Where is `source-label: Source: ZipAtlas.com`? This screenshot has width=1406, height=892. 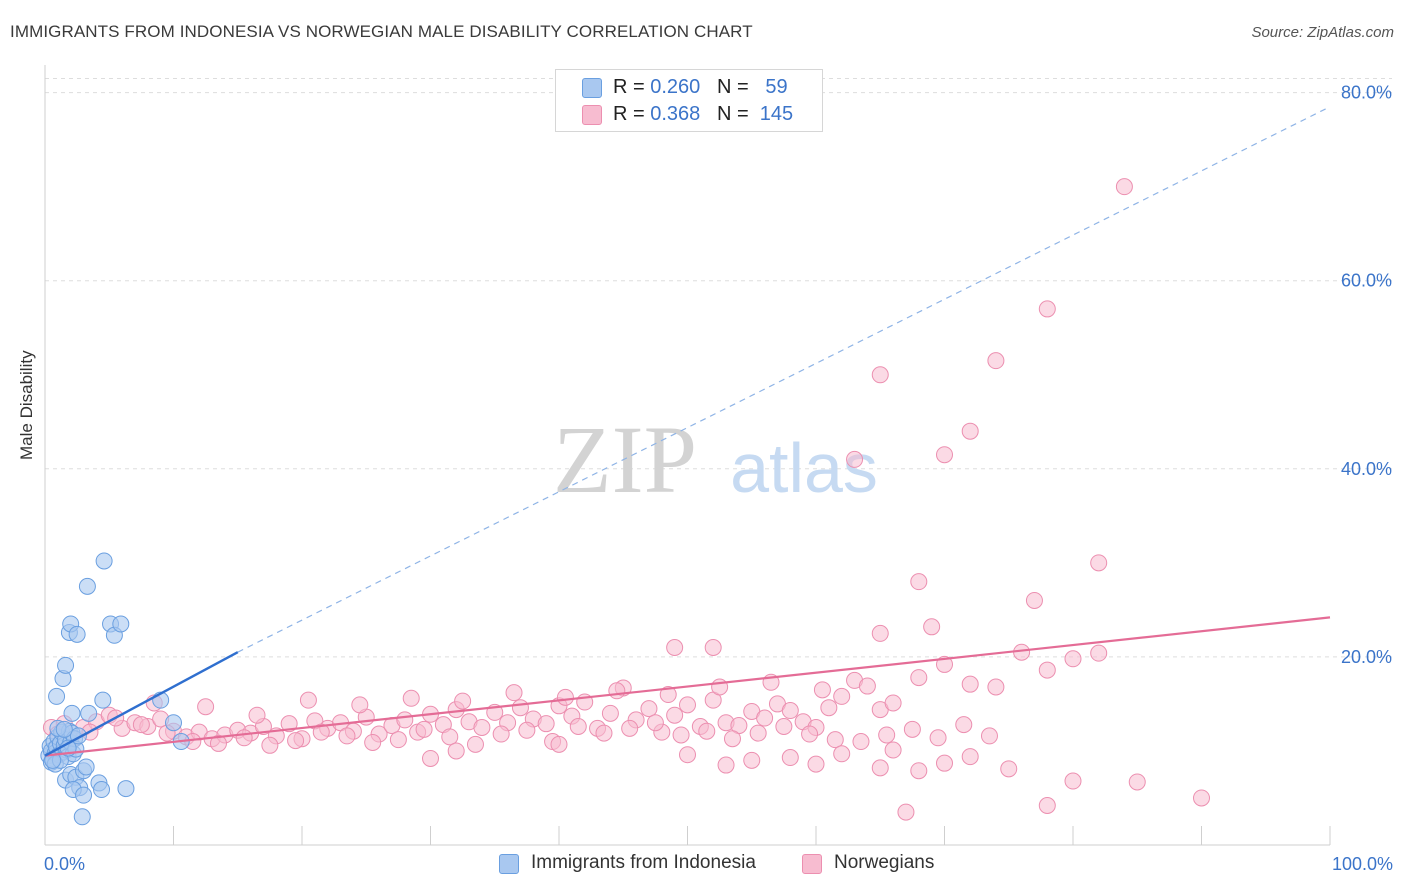 source-label: Source: ZipAtlas.com is located at coordinates (1322, 32).